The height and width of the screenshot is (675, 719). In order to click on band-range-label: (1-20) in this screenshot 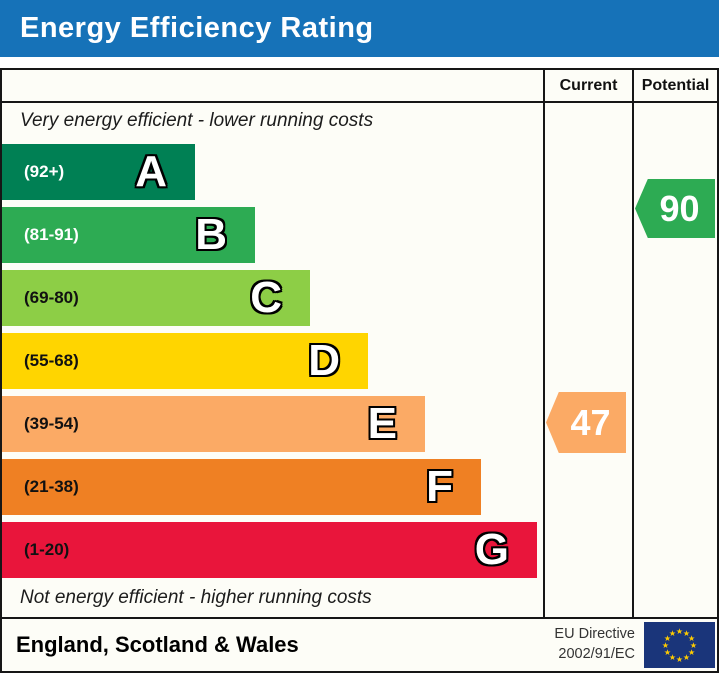, I will do `click(47, 549)`.